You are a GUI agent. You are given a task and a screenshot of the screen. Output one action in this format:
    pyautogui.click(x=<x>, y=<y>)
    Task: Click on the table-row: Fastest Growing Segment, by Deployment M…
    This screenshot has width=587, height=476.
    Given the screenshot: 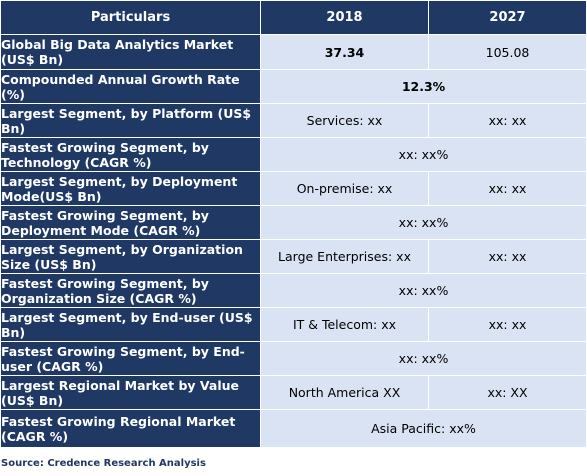 What is the action you would take?
    pyautogui.click(x=293, y=222)
    